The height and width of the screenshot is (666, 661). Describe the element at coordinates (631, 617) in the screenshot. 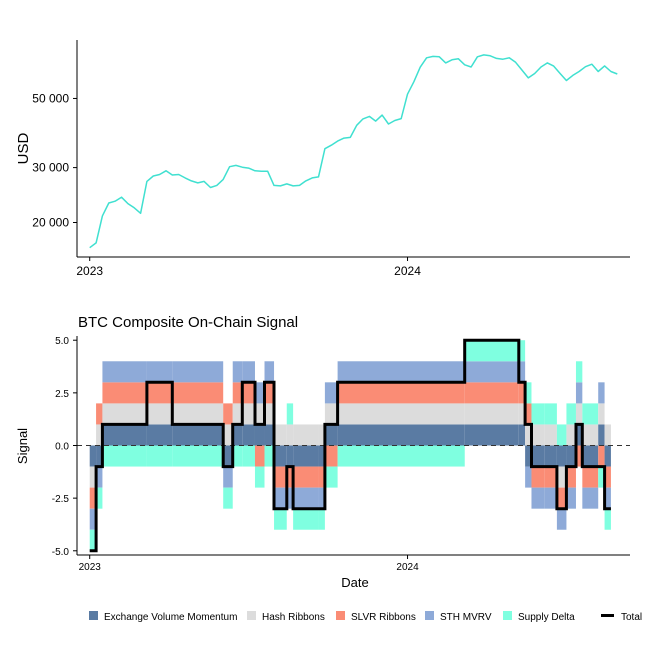

I see `legend-label-total: Total` at that location.